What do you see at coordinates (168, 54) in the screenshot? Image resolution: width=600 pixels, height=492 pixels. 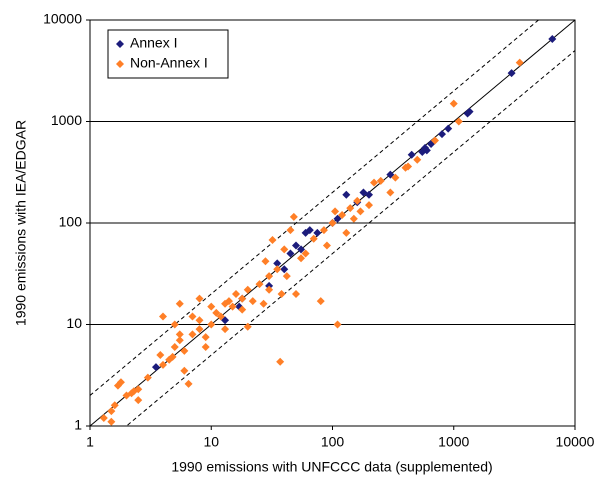 I see `legend-box` at bounding box center [168, 54].